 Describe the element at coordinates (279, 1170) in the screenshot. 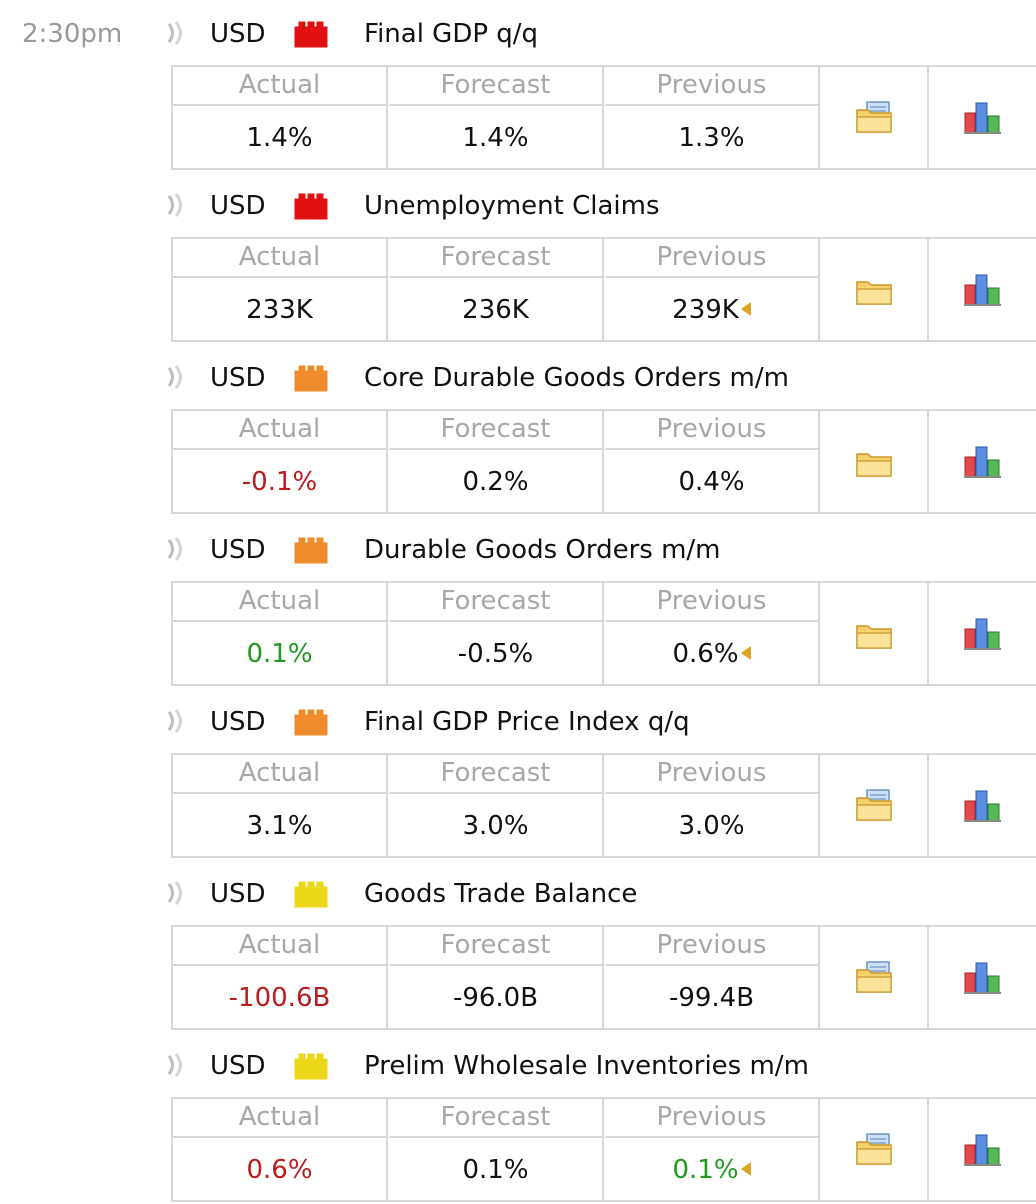

I see `actual-value: 0.6%` at that location.